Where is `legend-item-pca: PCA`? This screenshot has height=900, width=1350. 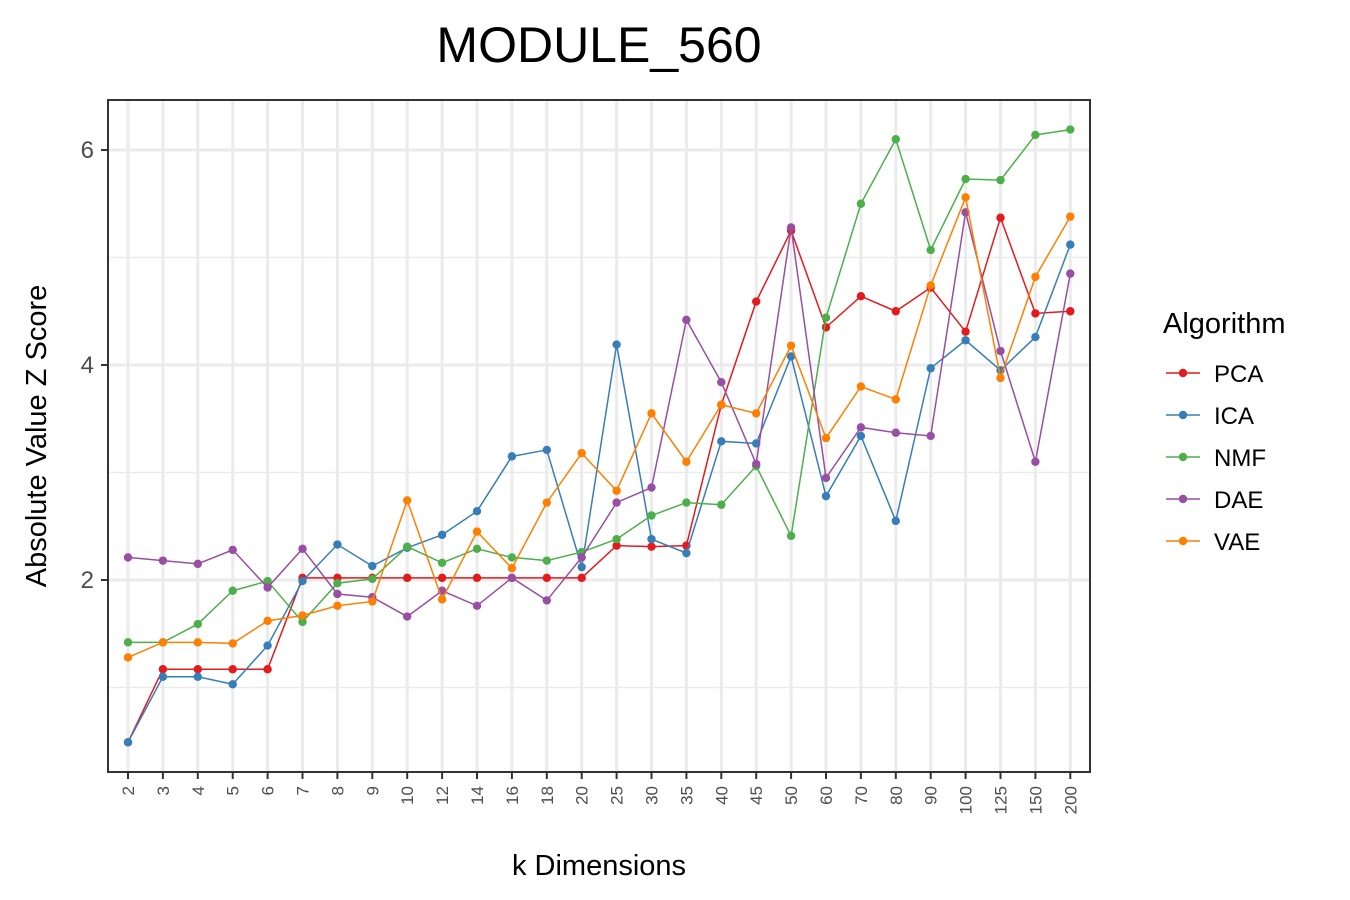
legend-item-pca: PCA is located at coordinates (1214, 374).